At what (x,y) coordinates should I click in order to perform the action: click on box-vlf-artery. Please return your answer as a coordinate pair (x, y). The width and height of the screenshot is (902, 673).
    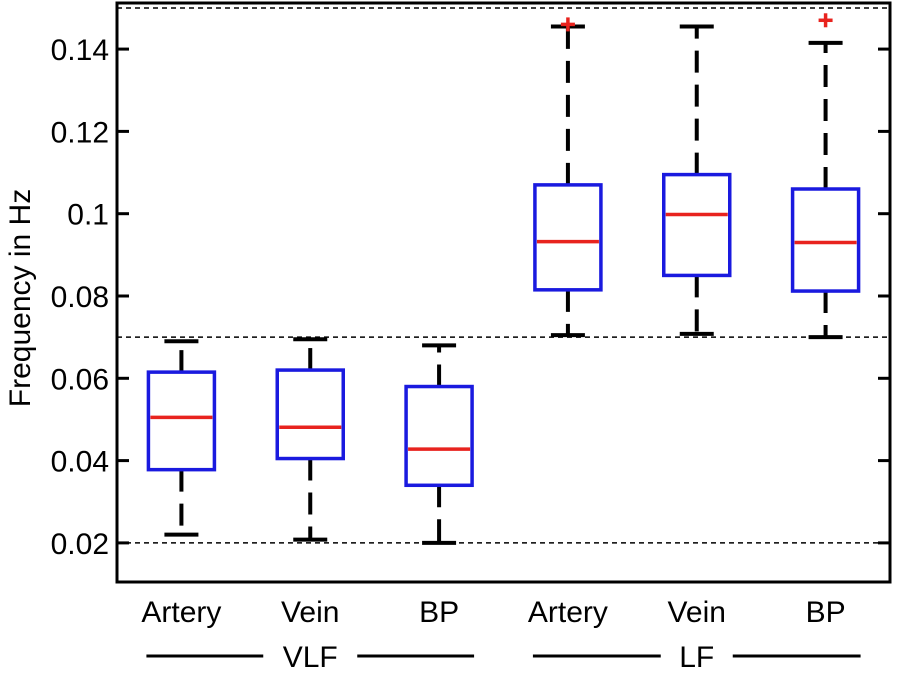
    Looking at the image, I should click on (181, 421).